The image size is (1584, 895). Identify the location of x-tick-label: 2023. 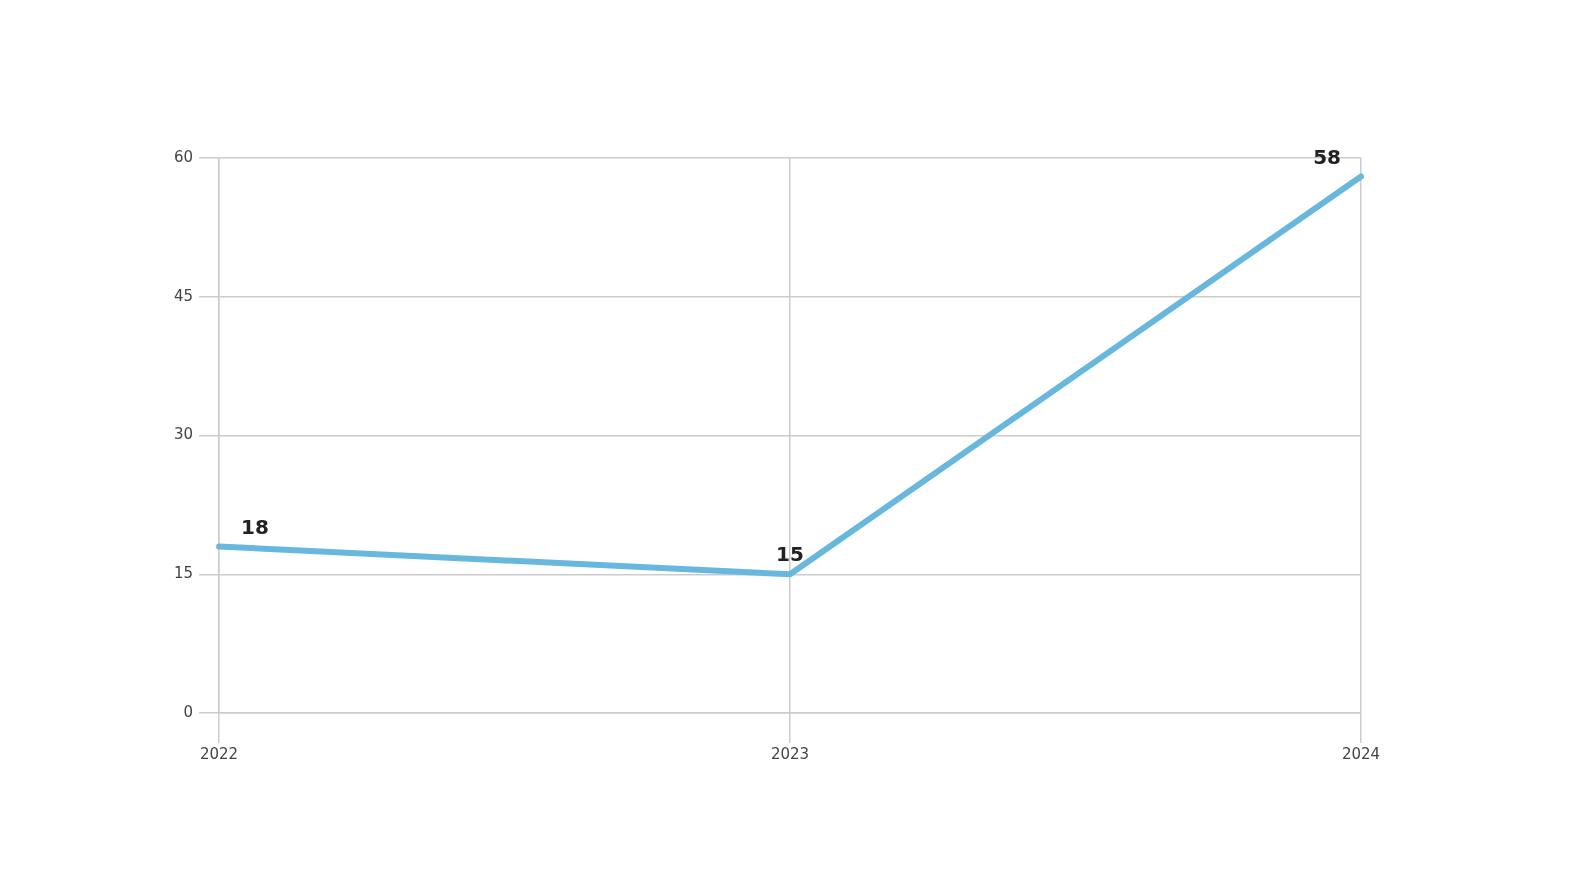
(790, 753).